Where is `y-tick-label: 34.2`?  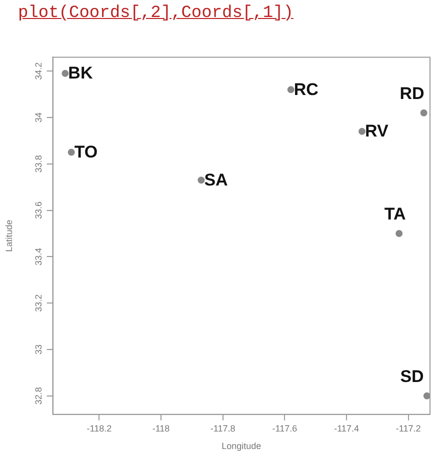 y-tick-label: 34.2 is located at coordinates (38, 71).